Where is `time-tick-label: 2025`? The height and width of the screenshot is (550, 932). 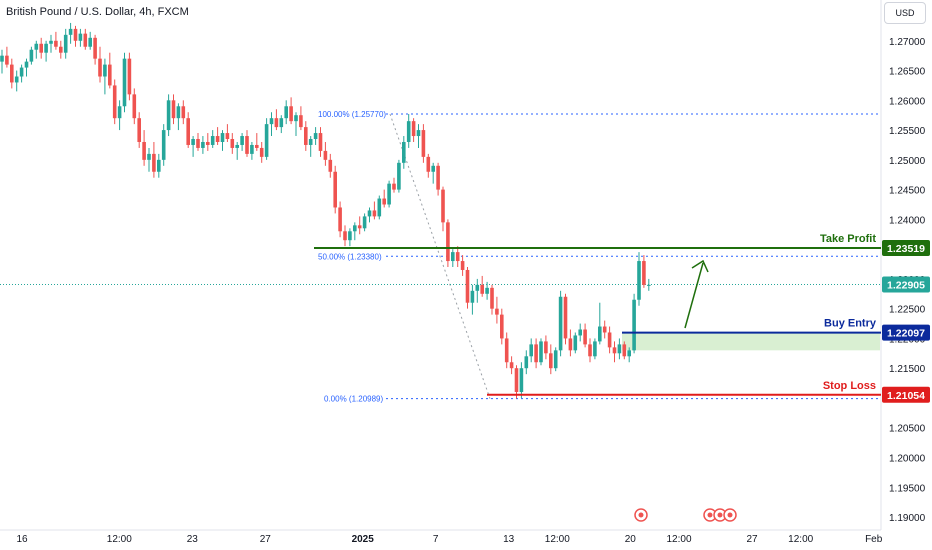 time-tick-label: 2025 is located at coordinates (363, 539).